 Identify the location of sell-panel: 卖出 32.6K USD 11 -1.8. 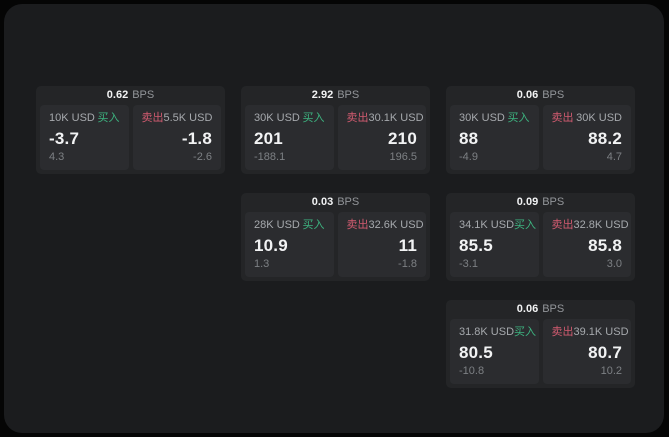
(381, 244).